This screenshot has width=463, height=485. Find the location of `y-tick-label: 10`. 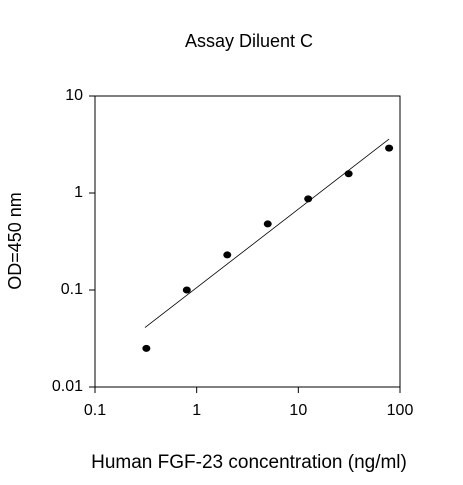

y-tick-label: 10 is located at coordinates (74, 95).